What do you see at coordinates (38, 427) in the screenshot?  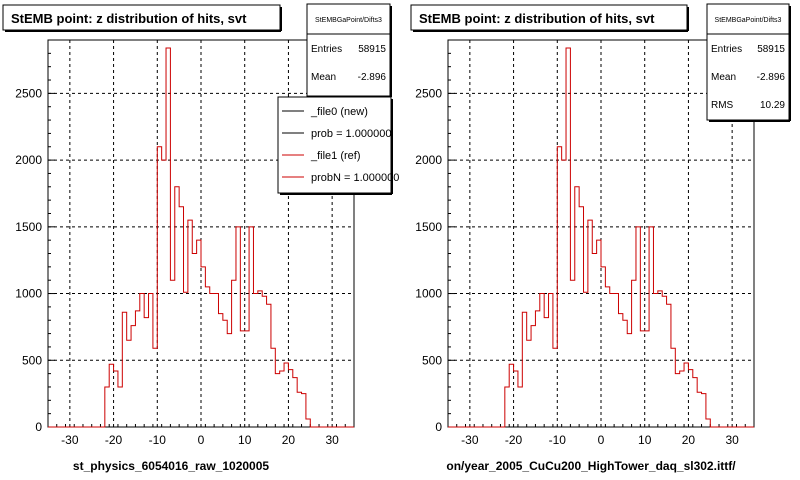 I see `y-tick-label: 0` at bounding box center [38, 427].